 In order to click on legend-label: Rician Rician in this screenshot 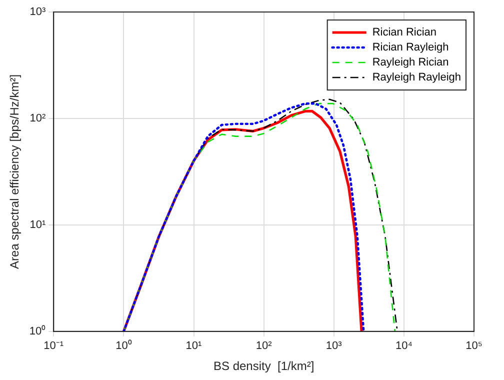, I will do `click(404, 32)`.